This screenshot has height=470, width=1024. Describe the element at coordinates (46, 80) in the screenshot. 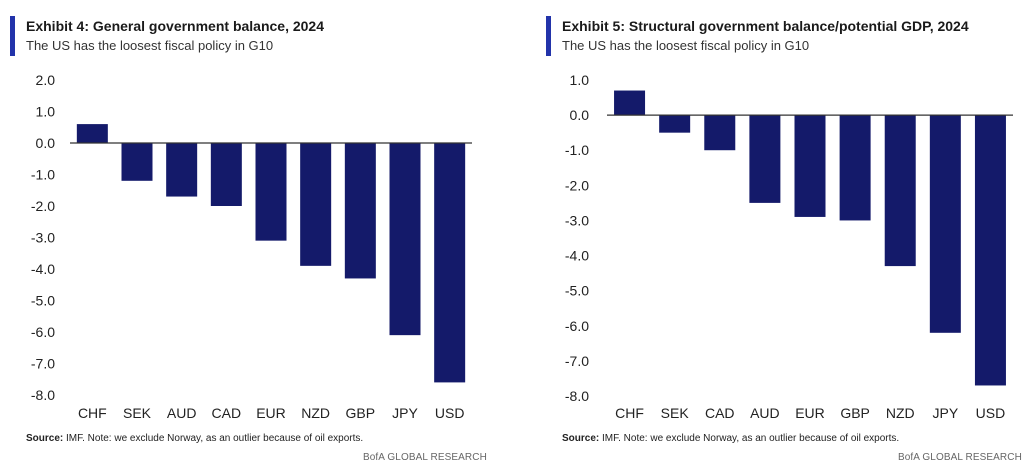

I see `y-tick-label: 2.0` at that location.